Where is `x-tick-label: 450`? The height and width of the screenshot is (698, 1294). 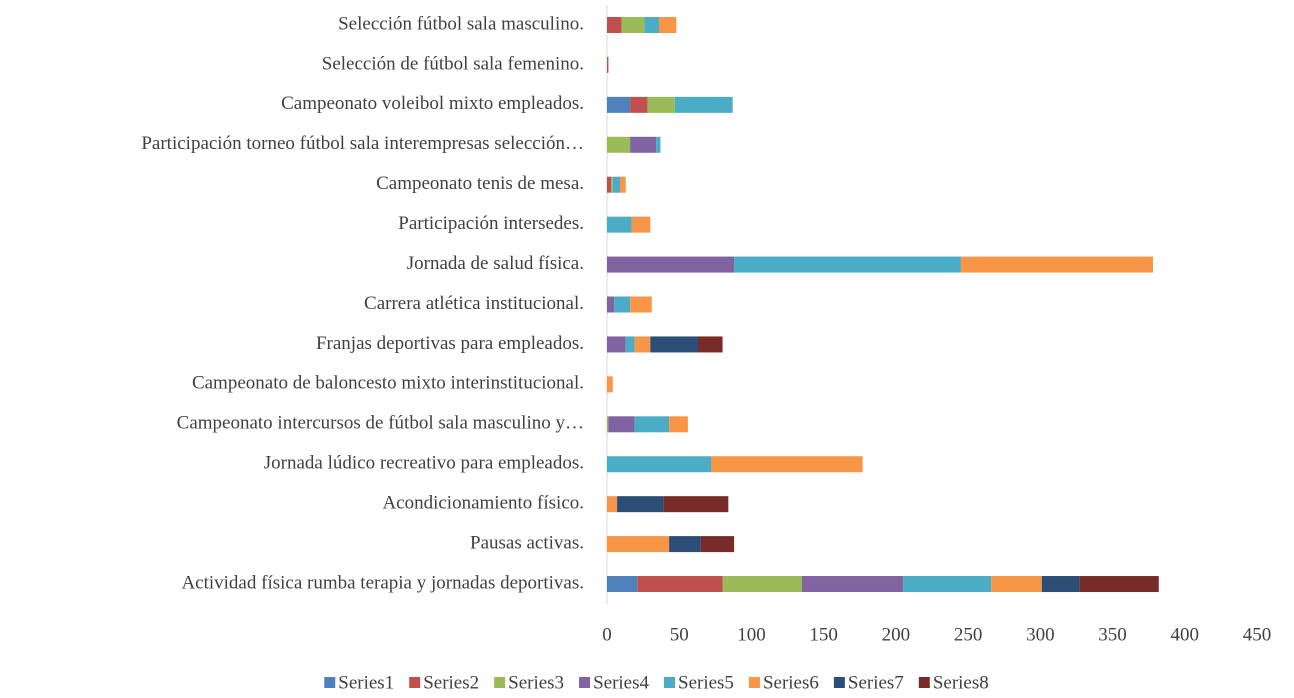 x-tick-label: 450 is located at coordinates (1257, 634).